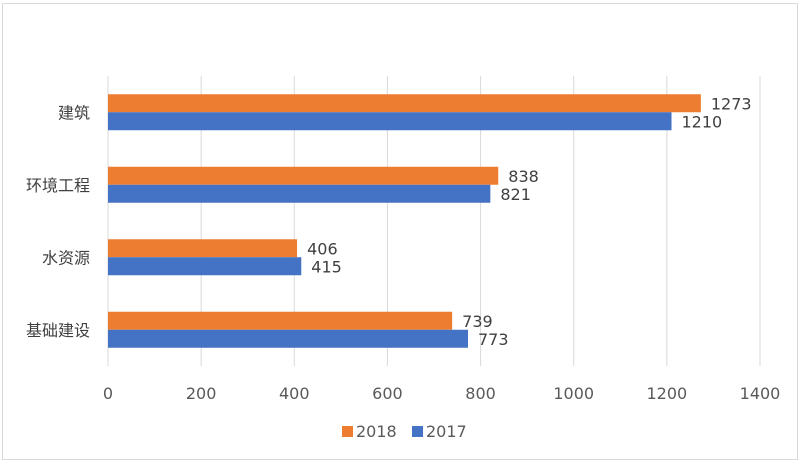 This screenshot has height=464, width=802. Describe the element at coordinates (760, 393) in the screenshot. I see `x-tick-label: 1400` at that location.